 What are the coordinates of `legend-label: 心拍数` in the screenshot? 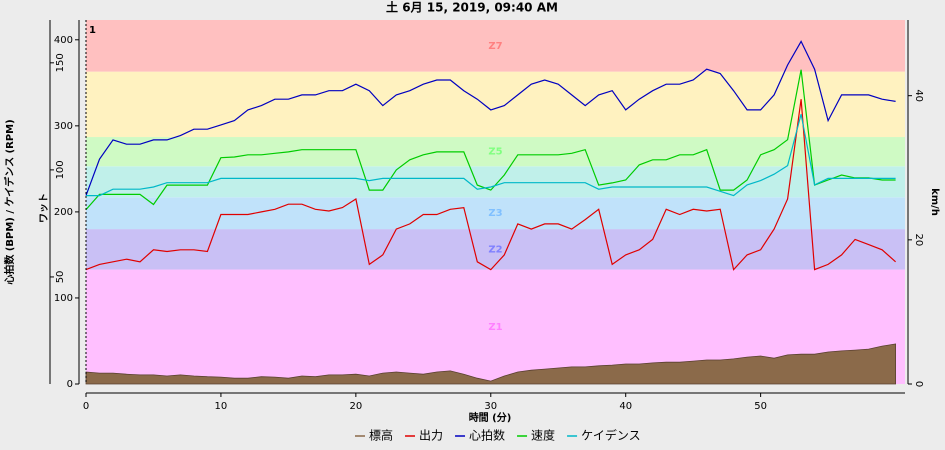 It's located at (487, 435).